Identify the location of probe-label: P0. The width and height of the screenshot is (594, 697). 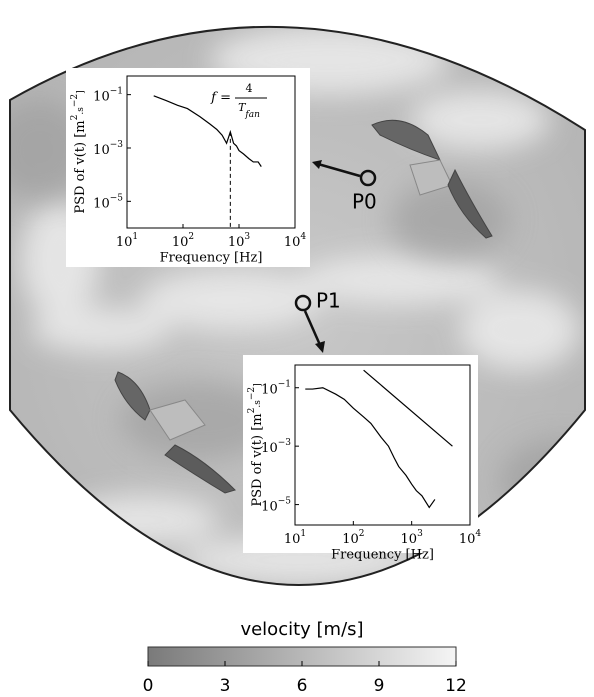
(364, 202).